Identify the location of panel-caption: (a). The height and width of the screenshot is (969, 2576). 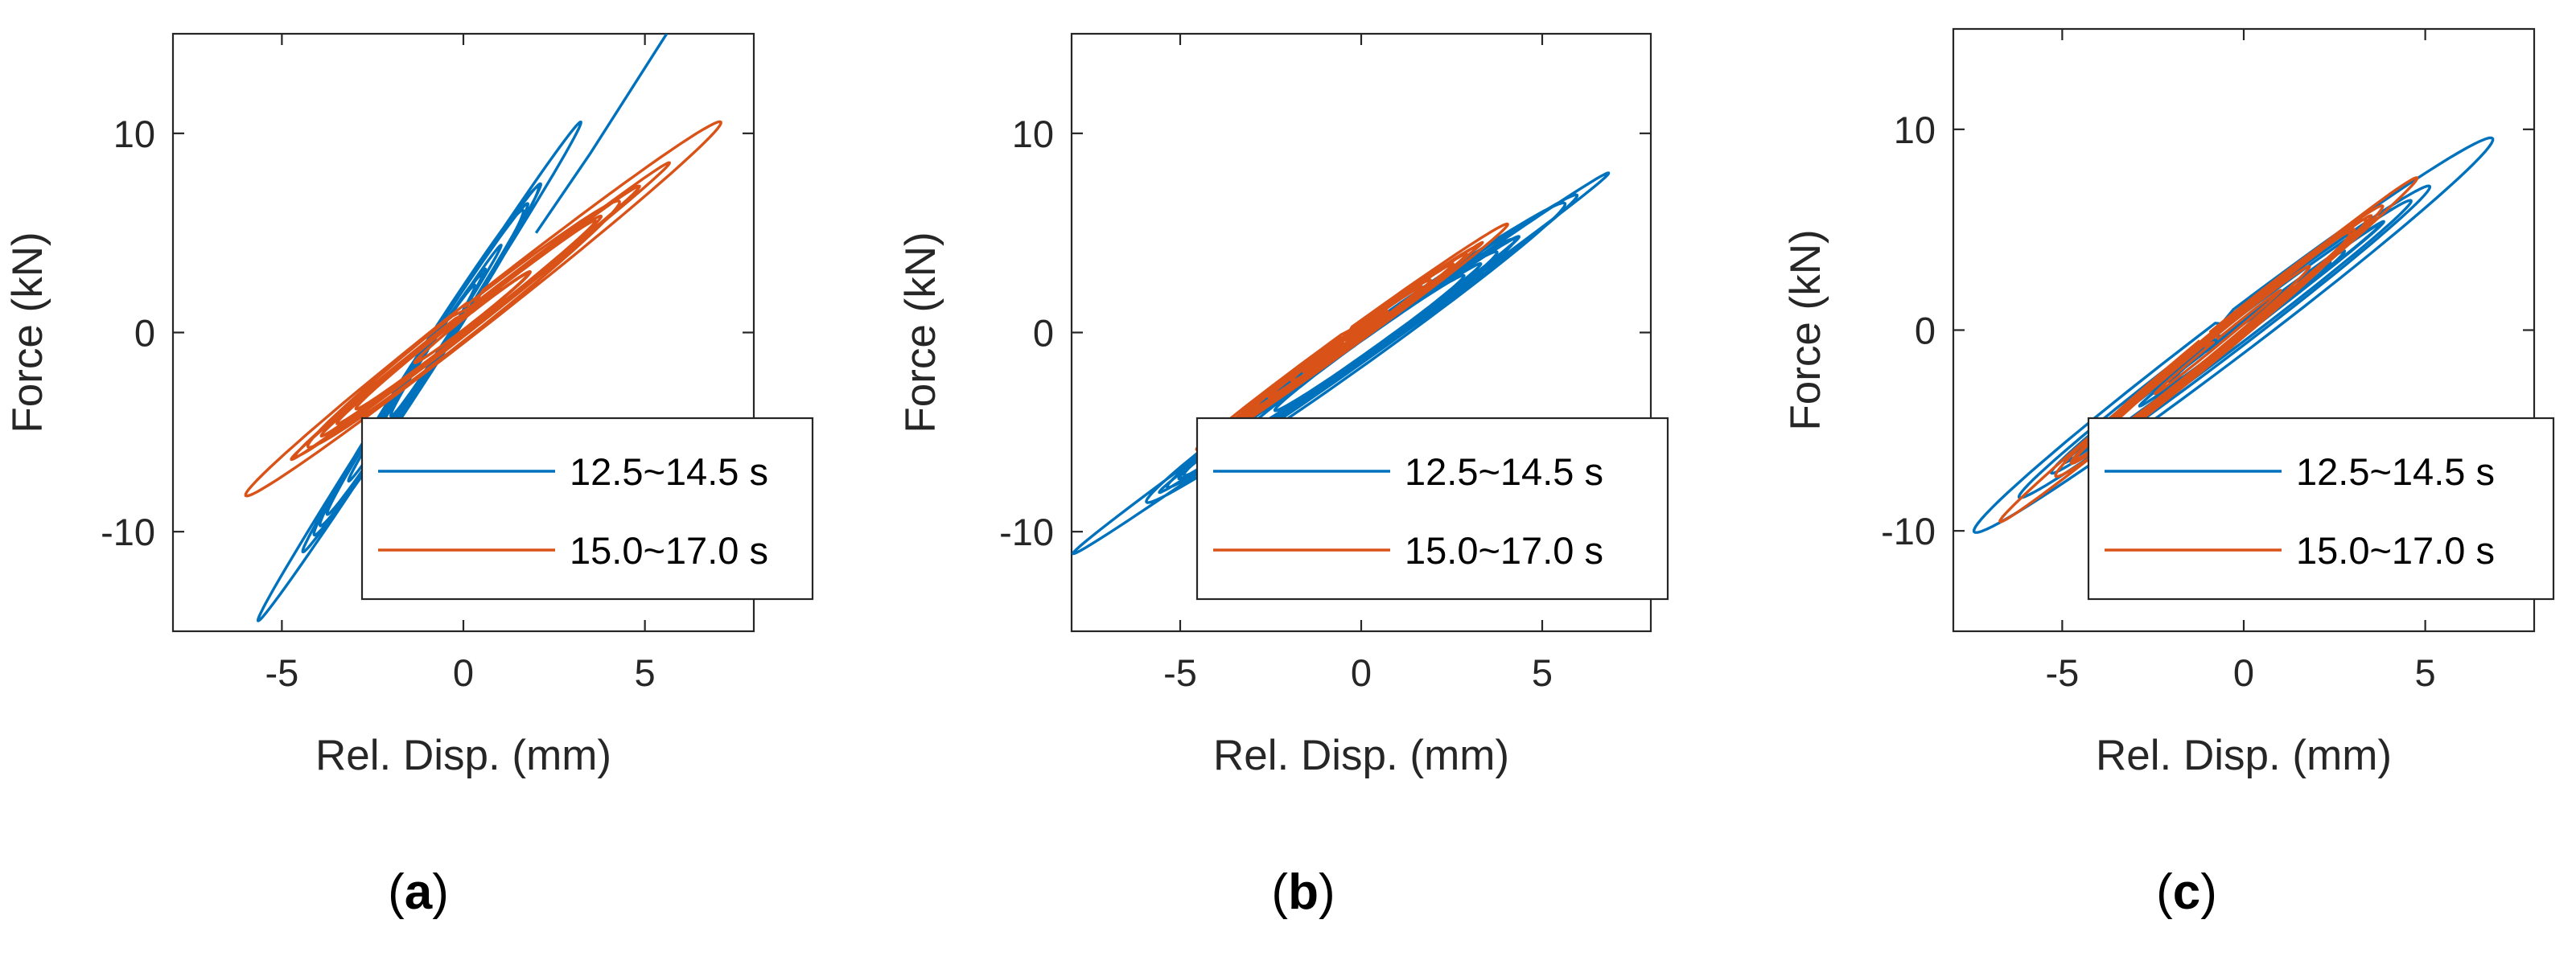
(418, 892).